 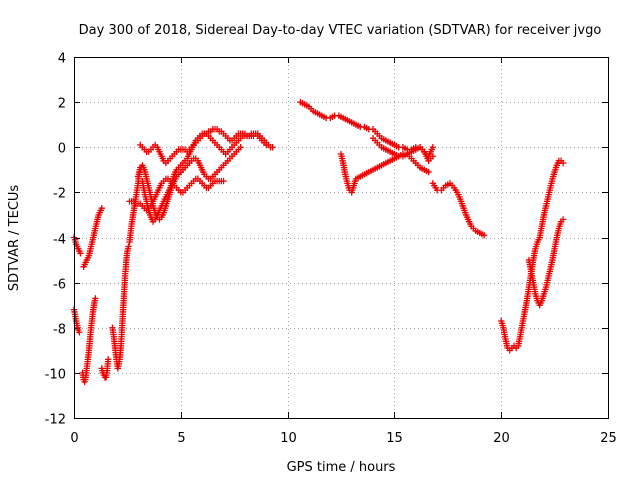 What do you see at coordinates (384, 173) in the screenshot?
I see `series-arc-m` at bounding box center [384, 173].